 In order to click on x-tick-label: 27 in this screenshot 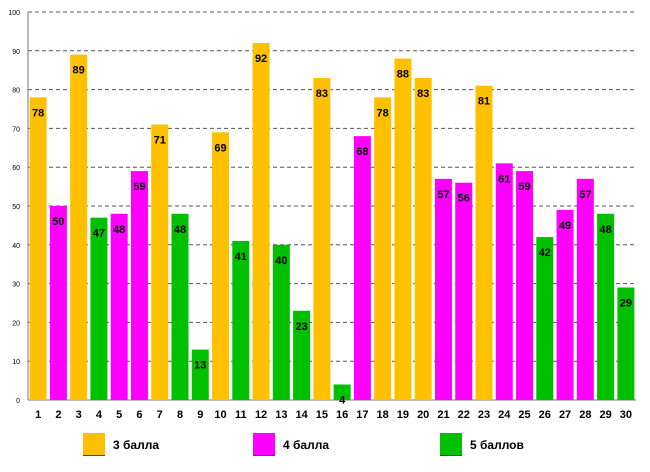, I will do `click(565, 415)`.